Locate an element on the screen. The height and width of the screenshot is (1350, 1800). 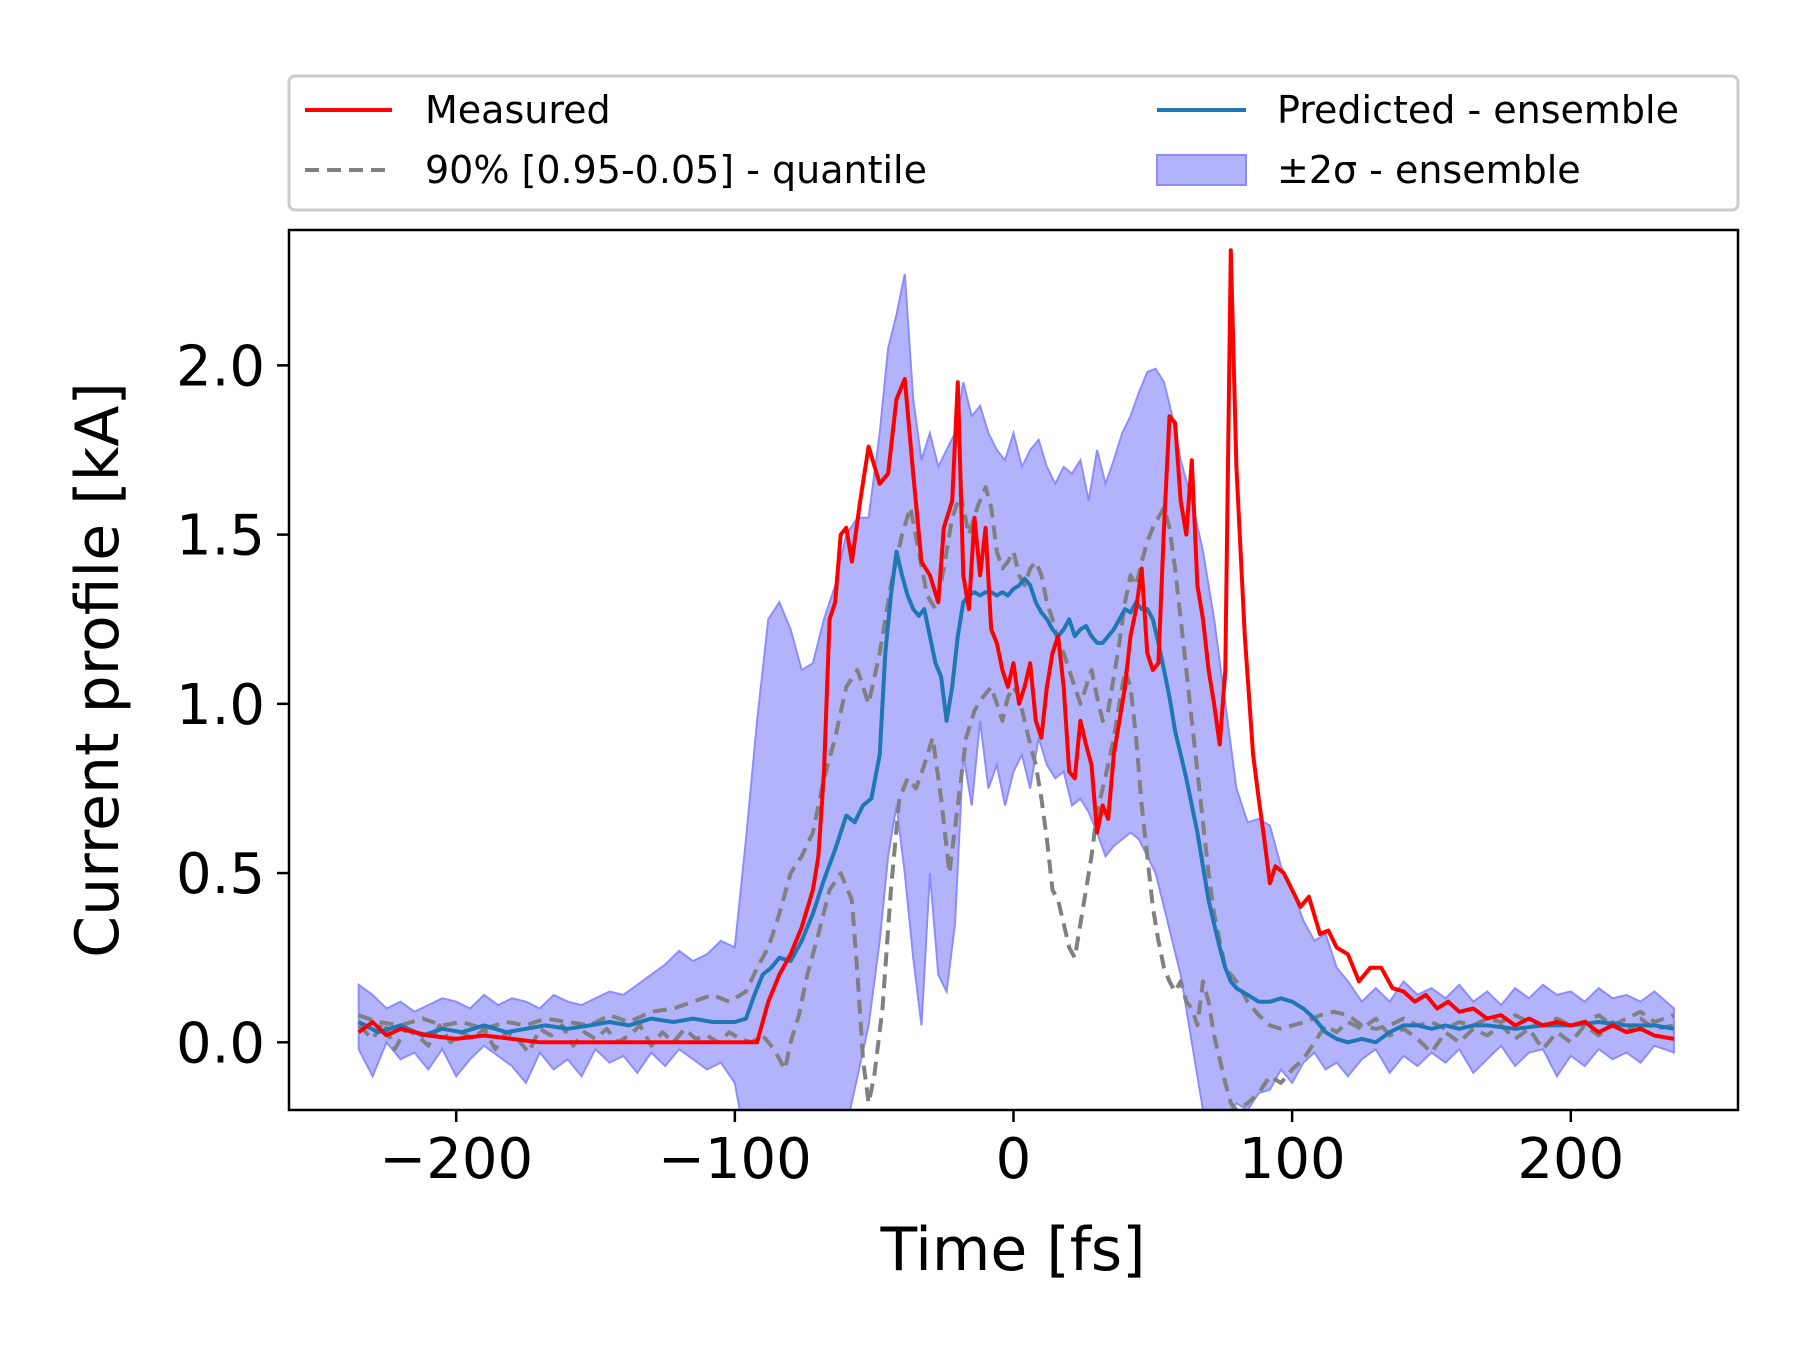
y-axis-title: Current profile [kA] is located at coordinates (98, 670).